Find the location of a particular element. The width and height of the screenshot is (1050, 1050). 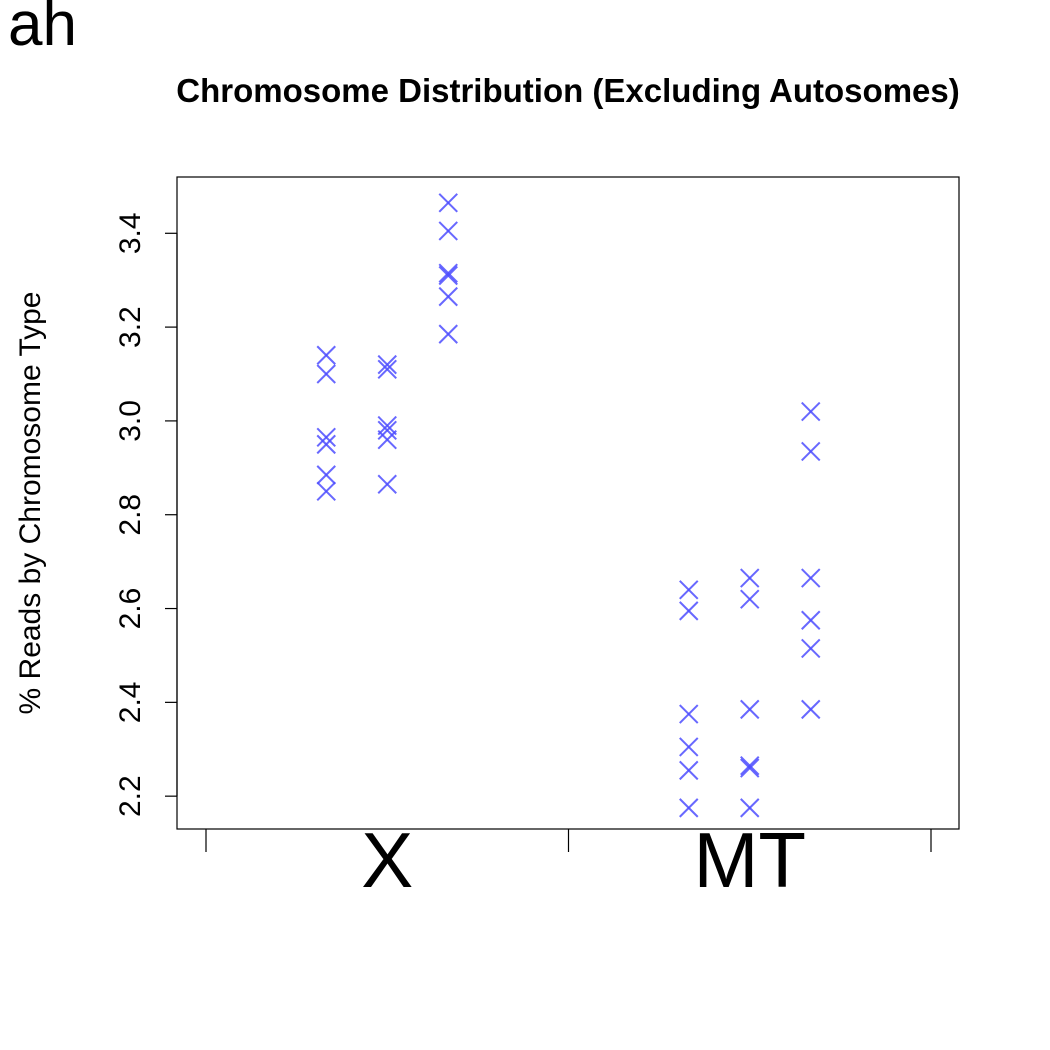

y-tick-label: 2.4 is located at coordinates (130, 702).